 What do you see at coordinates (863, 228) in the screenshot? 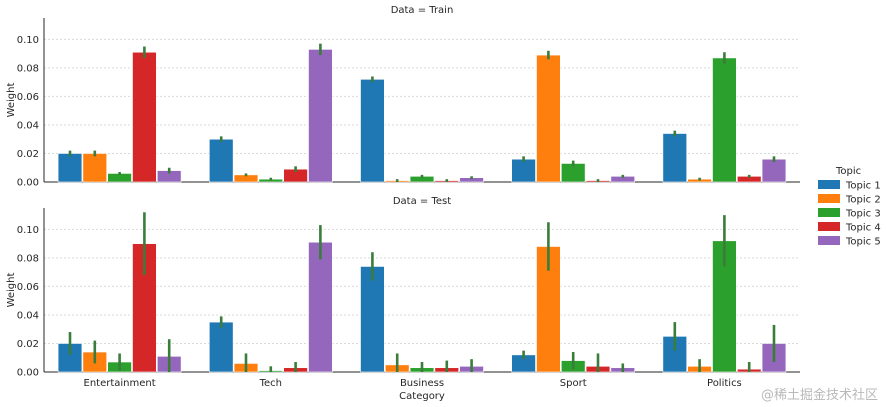
I see `legend-label: Topic 4` at bounding box center [863, 228].